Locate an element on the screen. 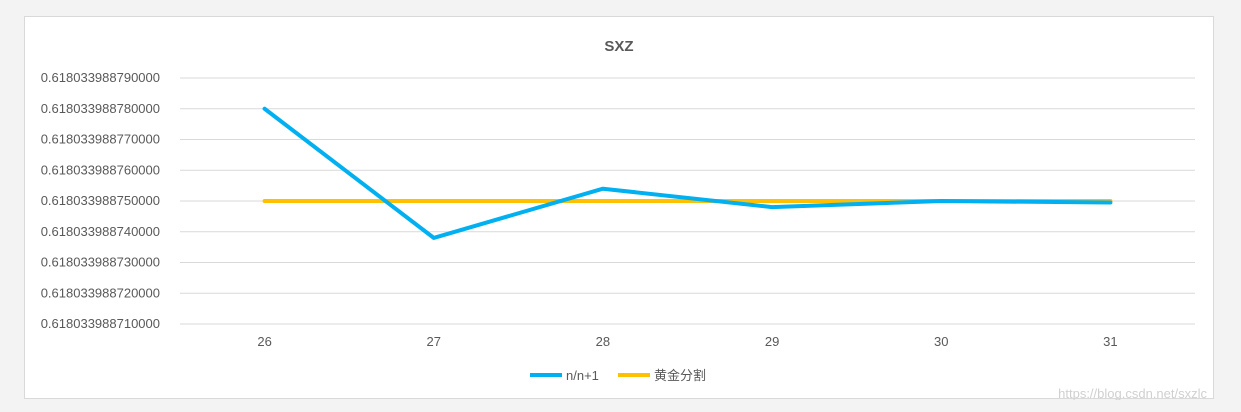  x-tick-label: 28 is located at coordinates (603, 341).